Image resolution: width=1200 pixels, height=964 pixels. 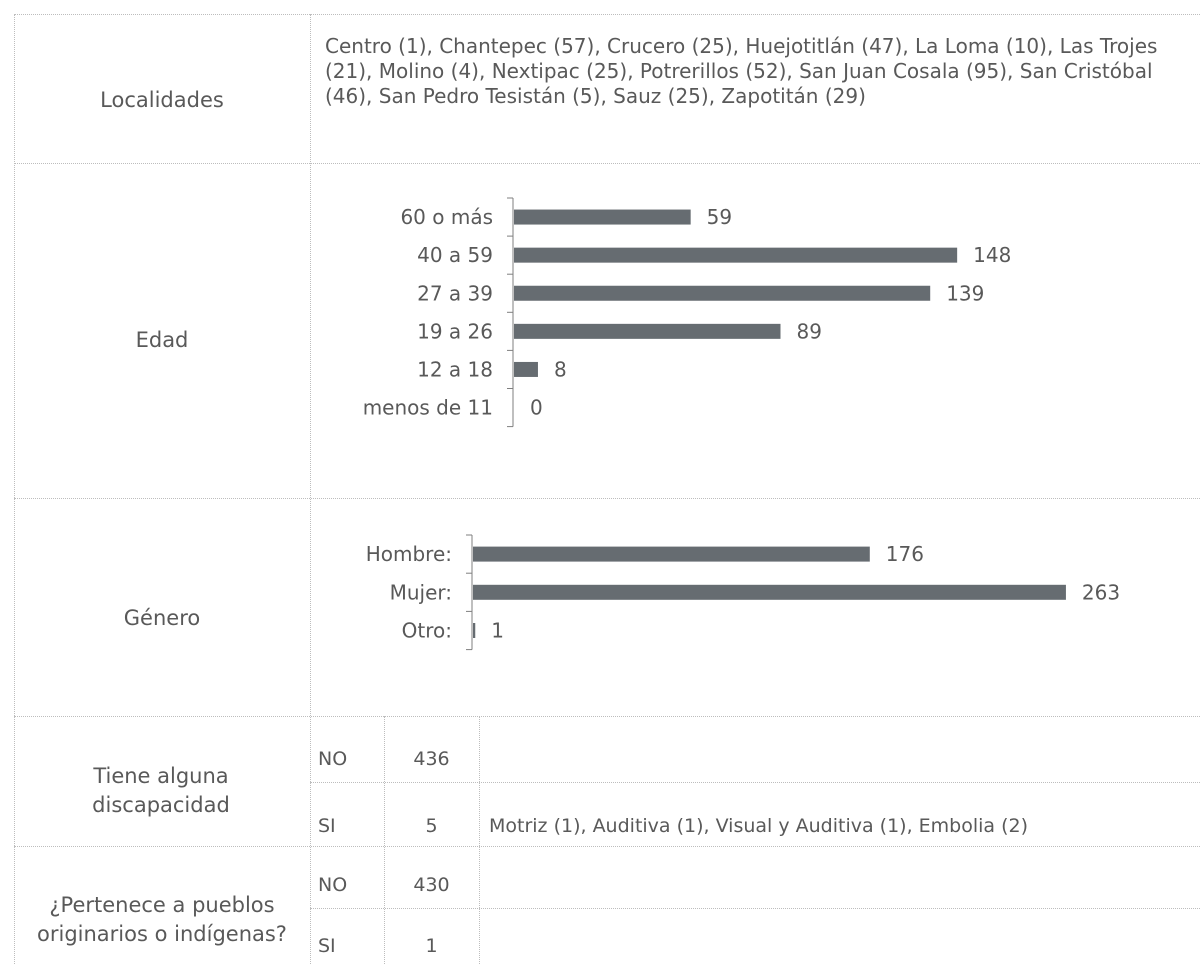 What do you see at coordinates (607, 846) in the screenshot?
I see `row-divider-discapacidad` at bounding box center [607, 846].